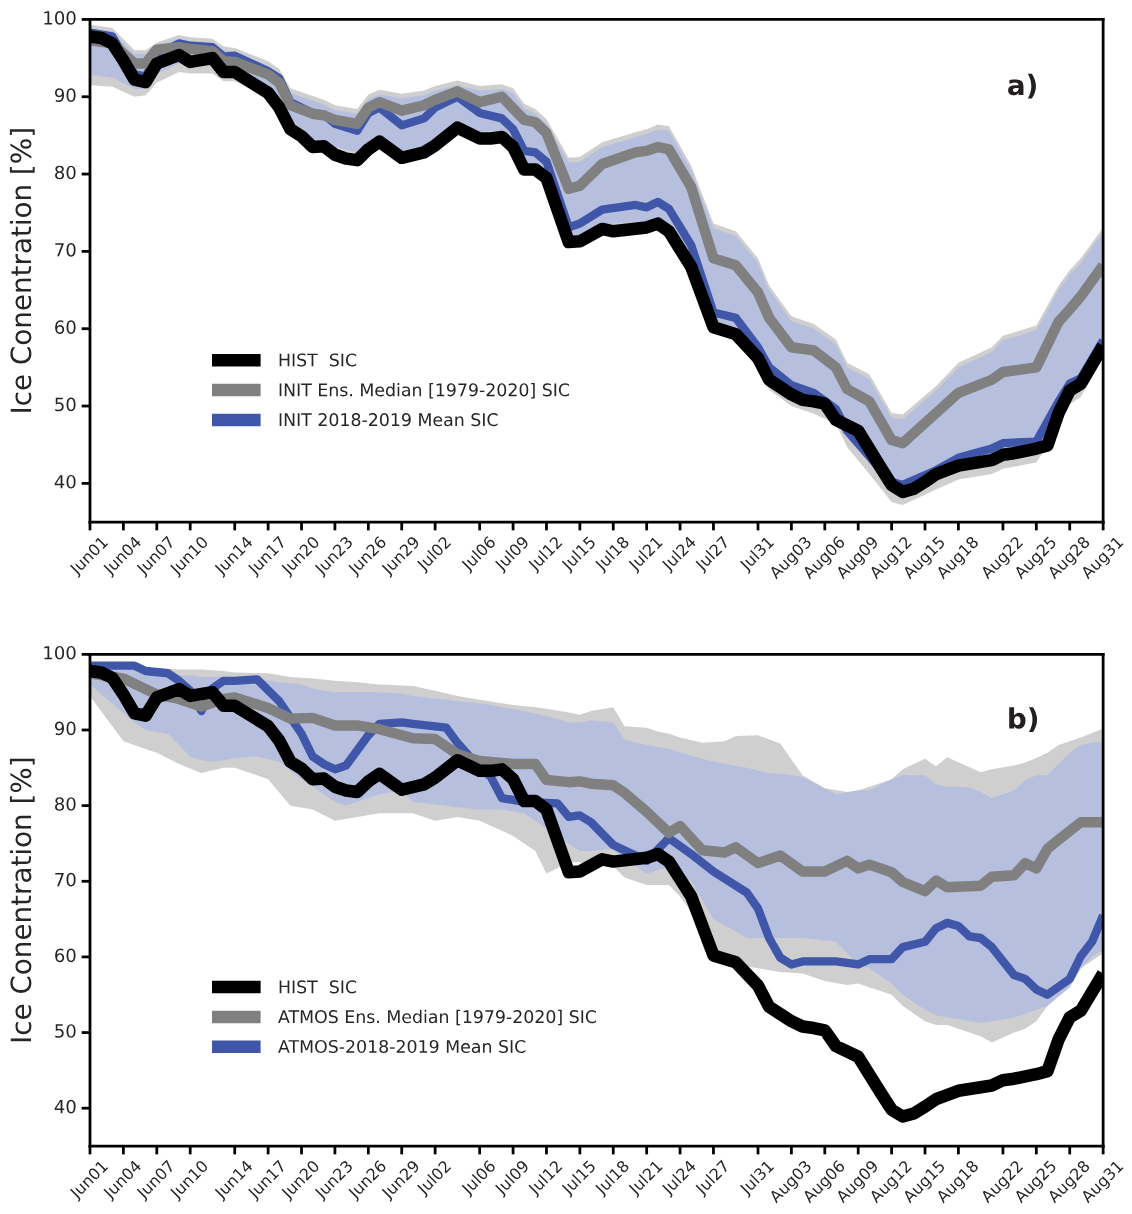  Describe the element at coordinates (1023, 720) in the screenshot. I see `annotation: b)` at that location.